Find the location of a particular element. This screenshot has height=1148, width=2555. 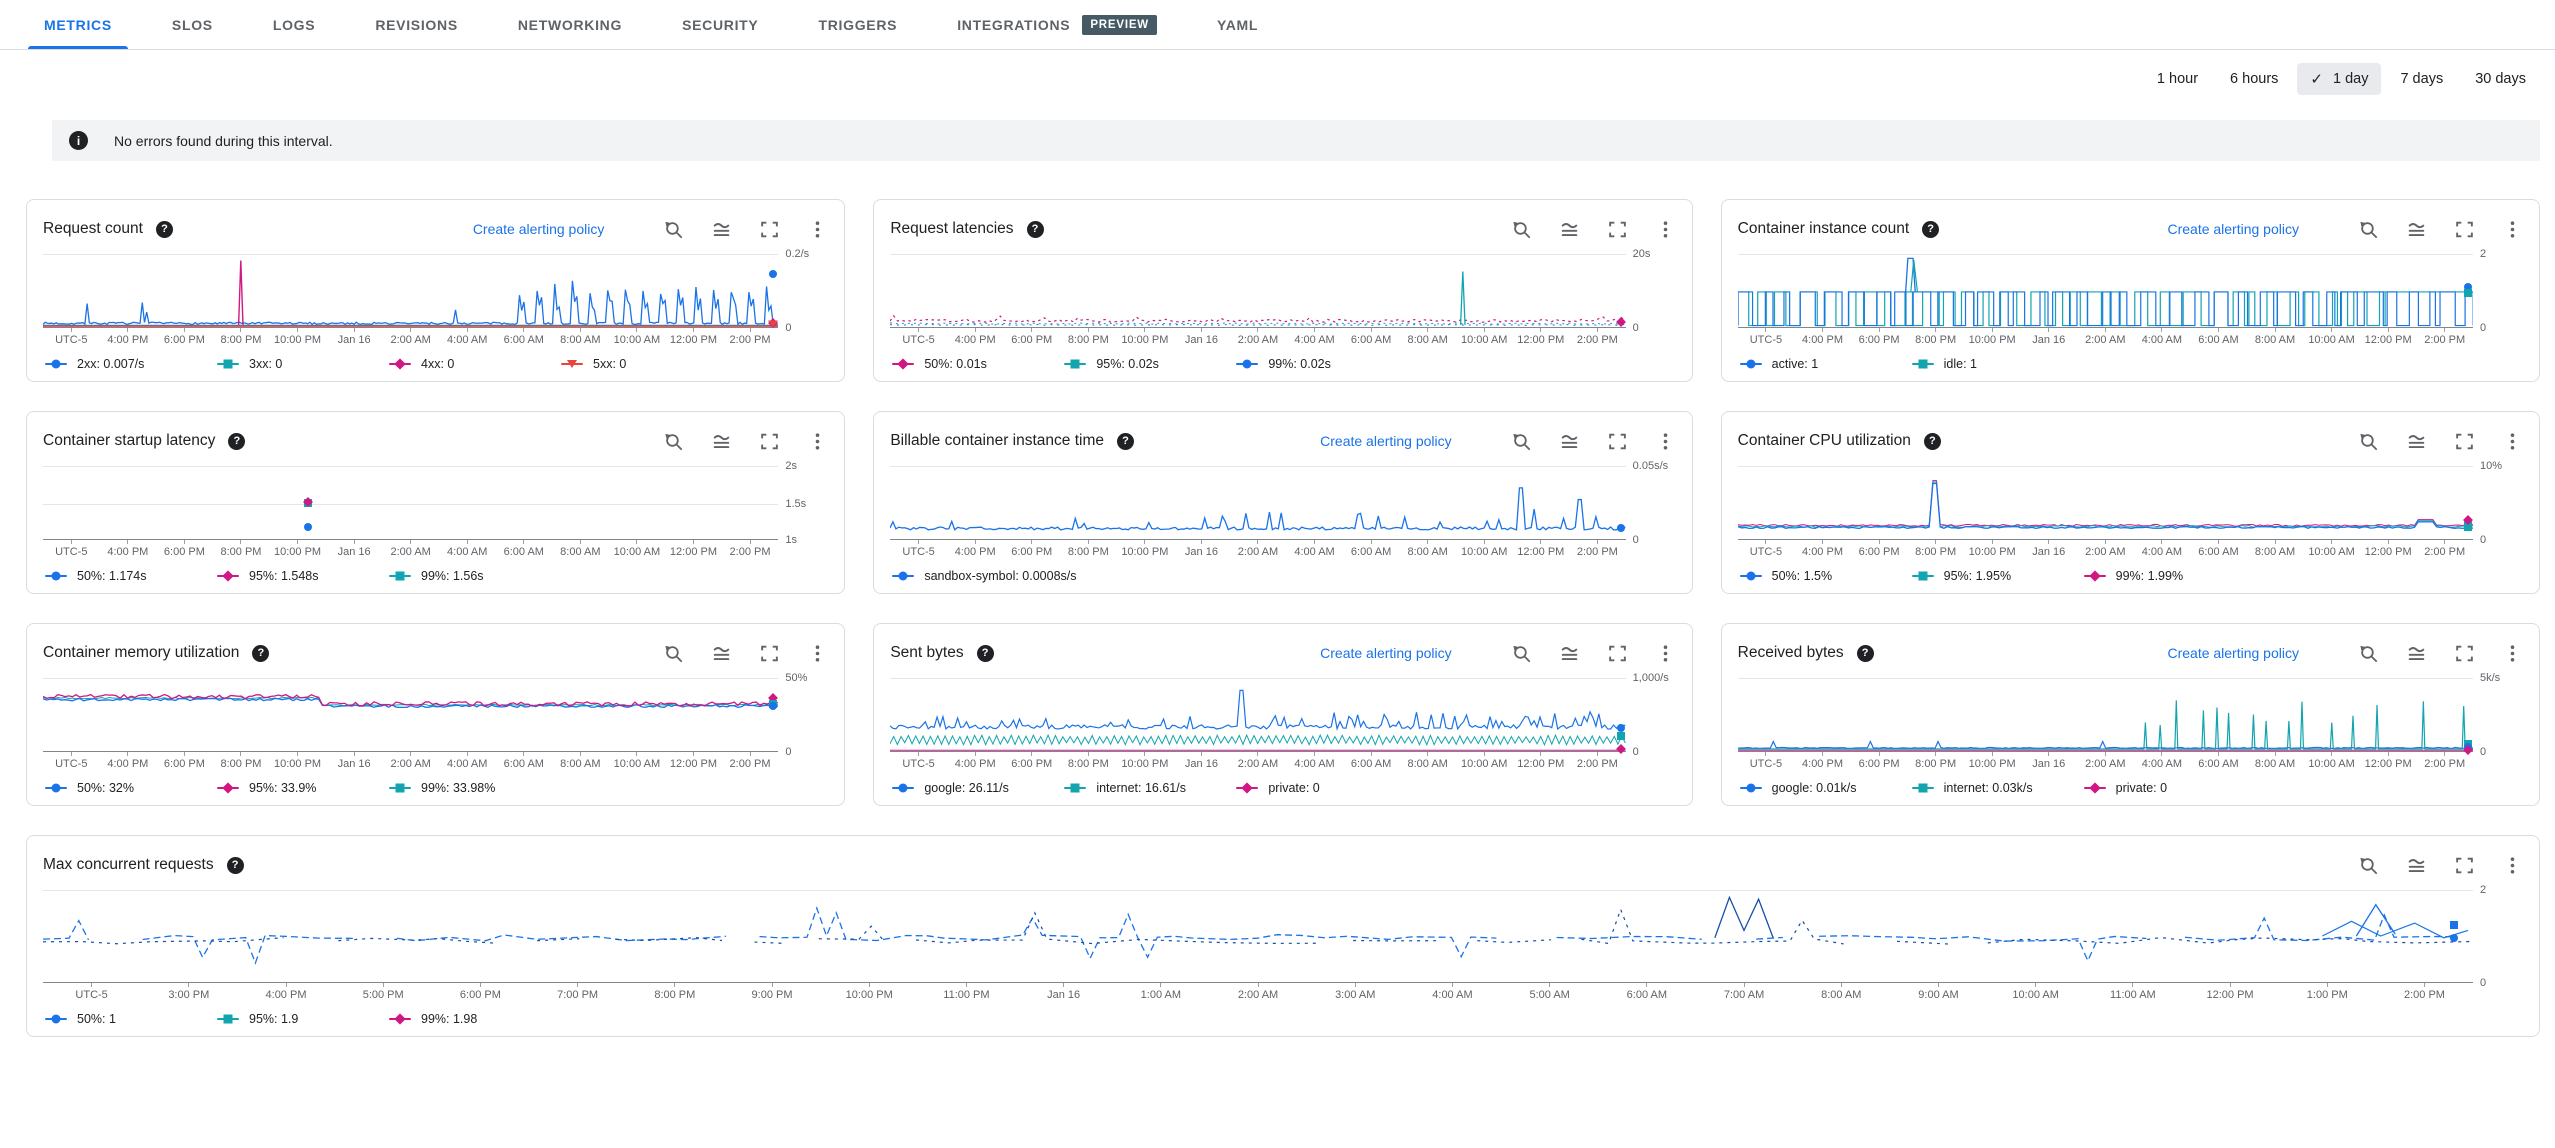

legend-item: 50%: 1 is located at coordinates (131, 1019).